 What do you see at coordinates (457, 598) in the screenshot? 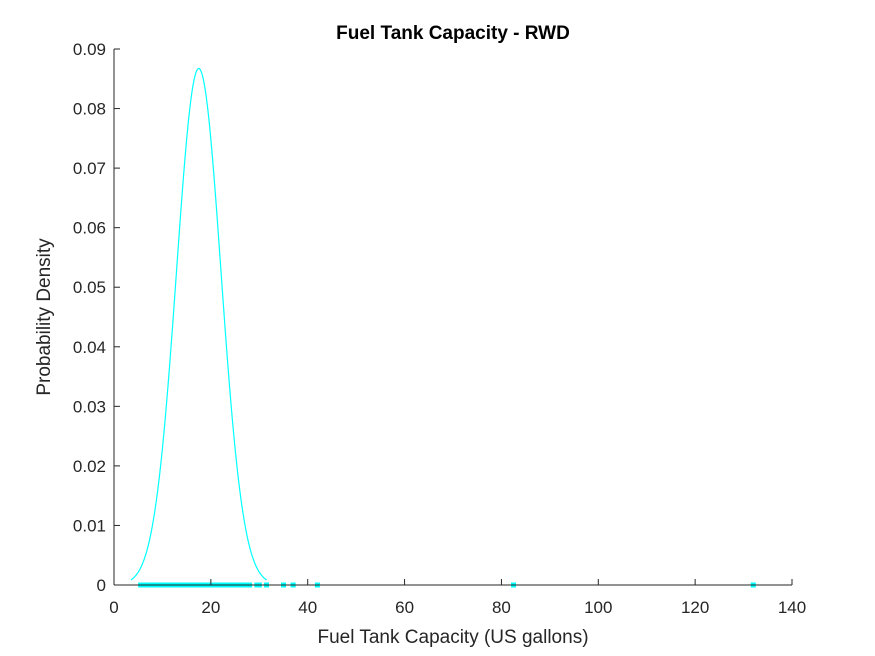
I see `x-ticks: 0 20 40 60 80 100 120 140` at bounding box center [457, 598].